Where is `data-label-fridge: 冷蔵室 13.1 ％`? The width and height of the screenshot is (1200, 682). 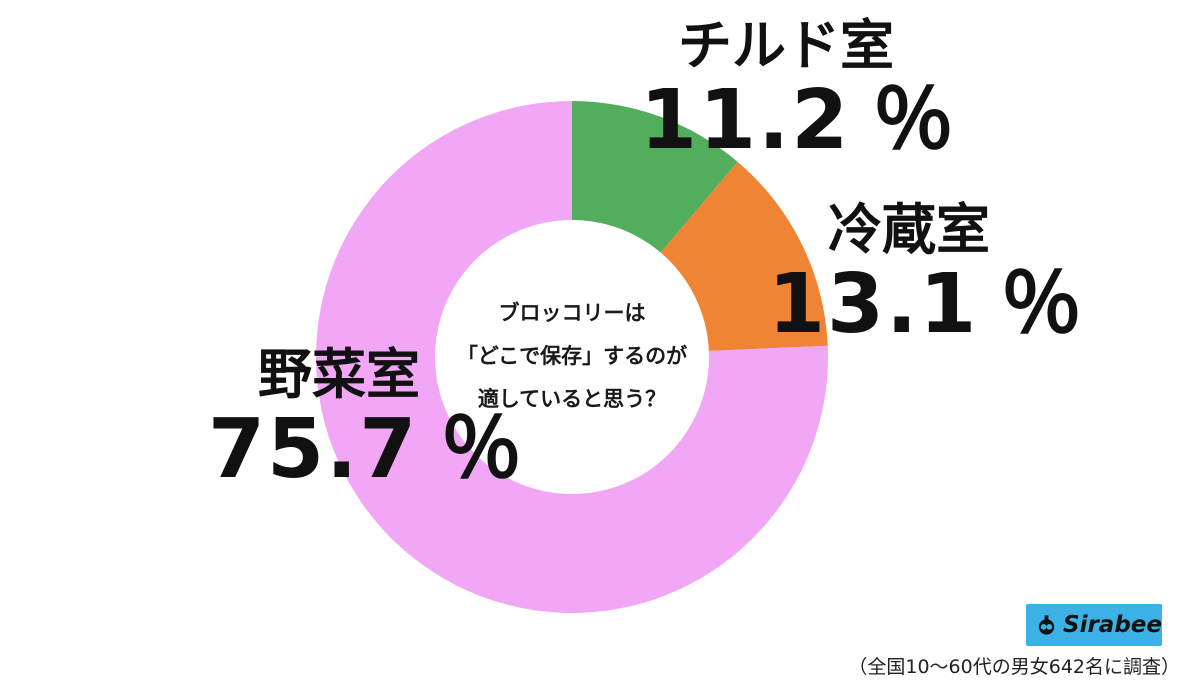 data-label-fridge: 冷蔵室 13.1 ％ is located at coordinates (926, 275).